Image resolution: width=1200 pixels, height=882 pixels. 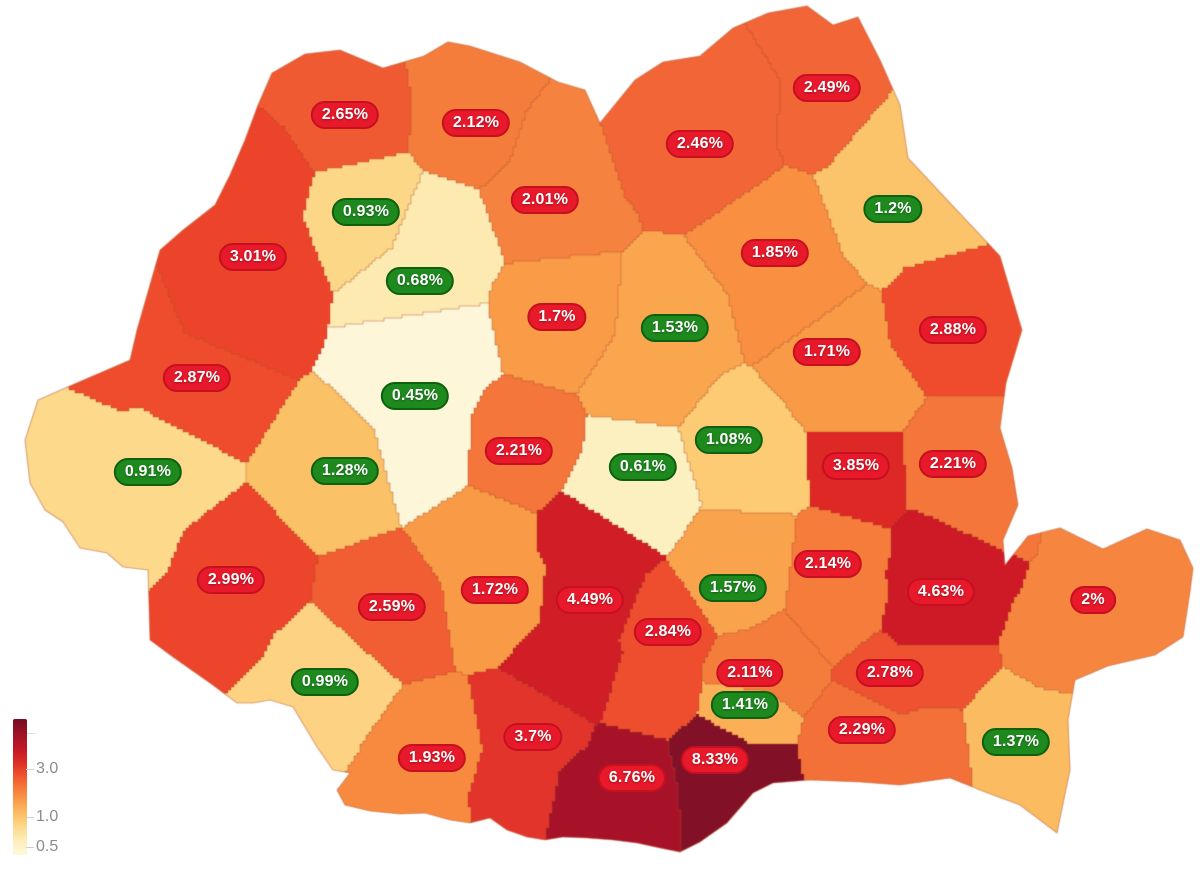 I want to click on region-badge: 1.93%, so click(x=432, y=758).